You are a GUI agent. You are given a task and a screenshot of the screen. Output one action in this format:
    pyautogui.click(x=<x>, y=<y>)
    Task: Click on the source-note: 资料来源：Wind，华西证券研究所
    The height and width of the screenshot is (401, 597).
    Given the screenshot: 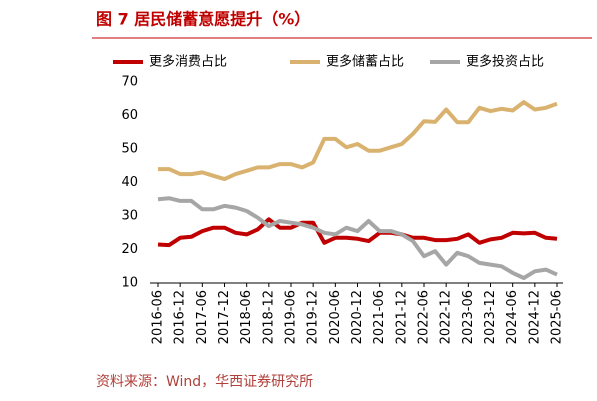 What is the action you would take?
    pyautogui.click(x=204, y=382)
    